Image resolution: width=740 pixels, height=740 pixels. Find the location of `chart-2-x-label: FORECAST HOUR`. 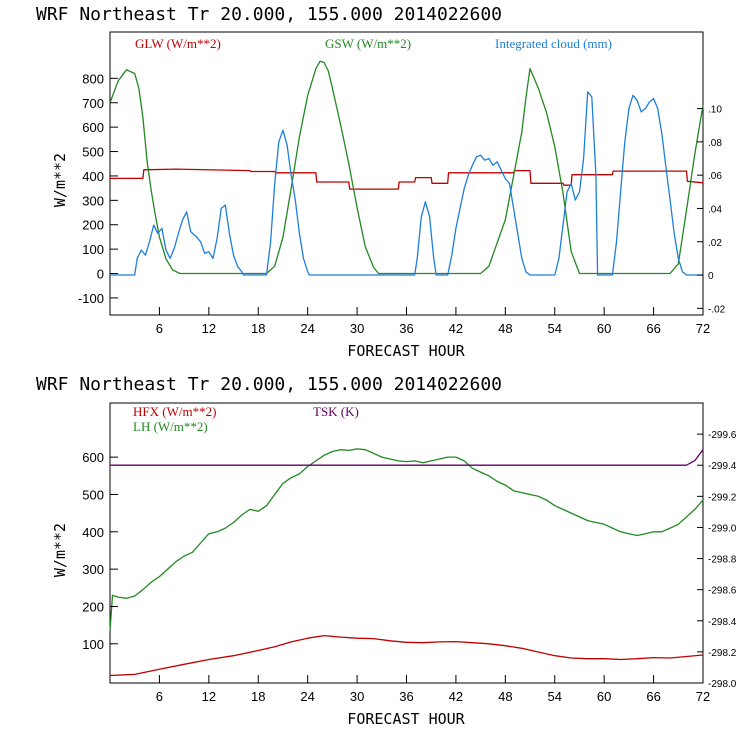

chart-2-x-label: FORECAST HOUR is located at coordinates (406, 719).